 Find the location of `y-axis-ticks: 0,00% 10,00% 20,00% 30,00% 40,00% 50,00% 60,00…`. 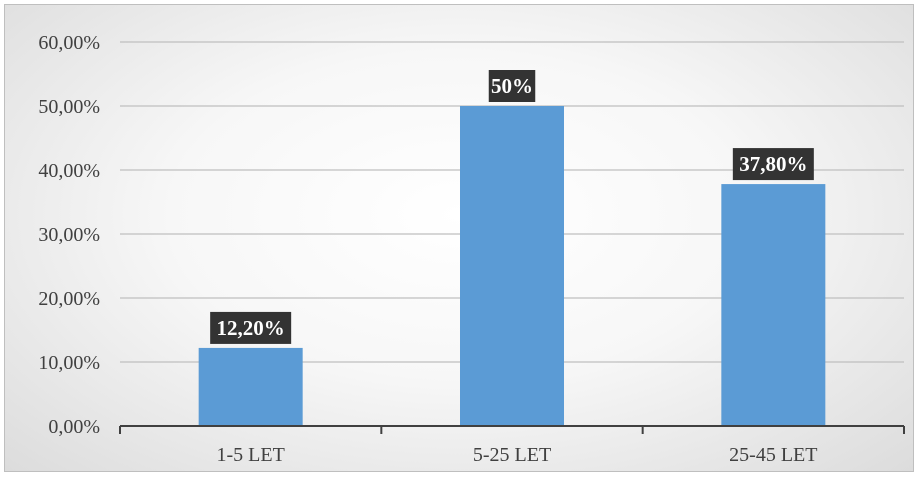

y-axis-ticks: 0,00% 10,00% 20,00% 30,00% 40,00% 50,00% 60,00… is located at coordinates (69, 235).